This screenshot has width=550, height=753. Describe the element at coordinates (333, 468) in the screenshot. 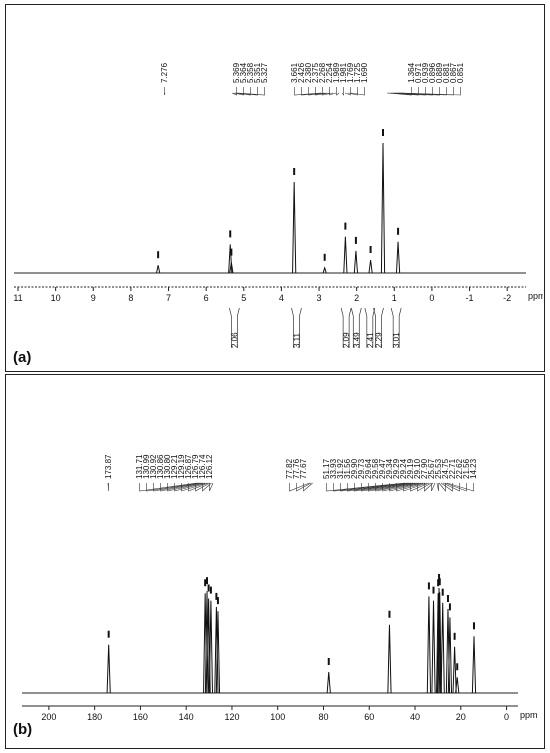

I see `peak-label: 33.93` at that location.